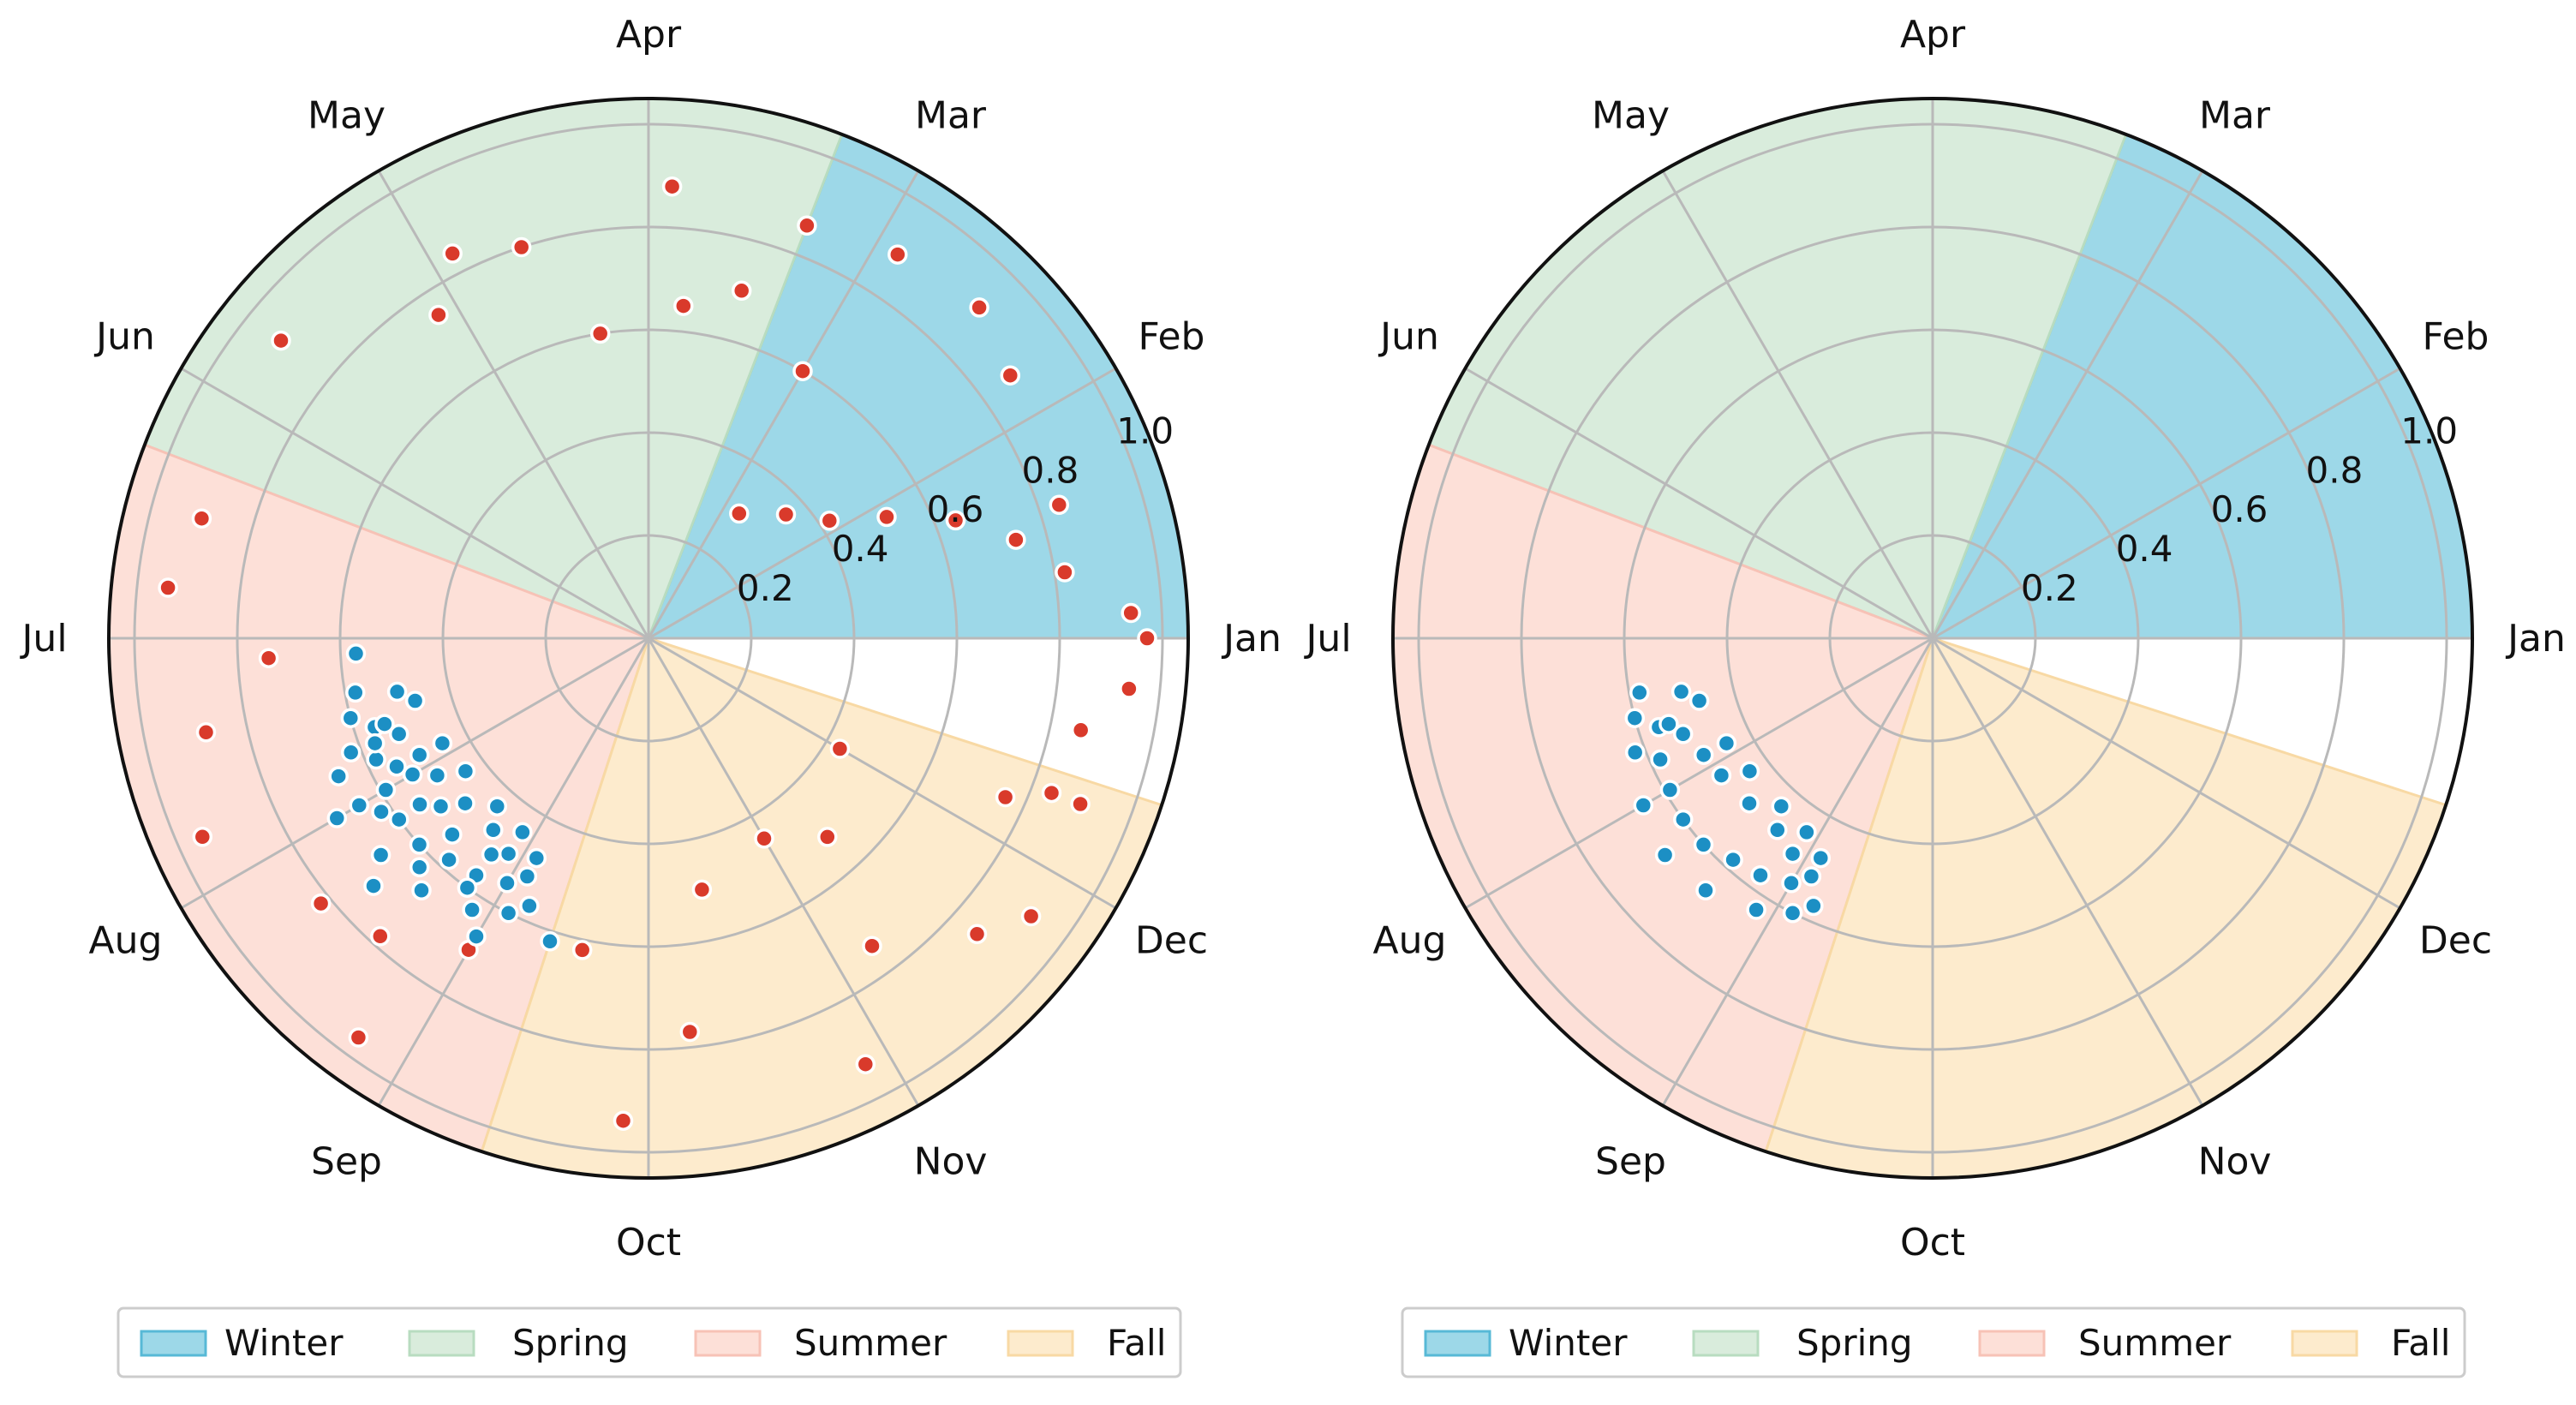 This screenshot has height=1405, width=2576. What do you see at coordinates (882, 773) in the screenshot?
I see `grid-spoke-dec` at bounding box center [882, 773].